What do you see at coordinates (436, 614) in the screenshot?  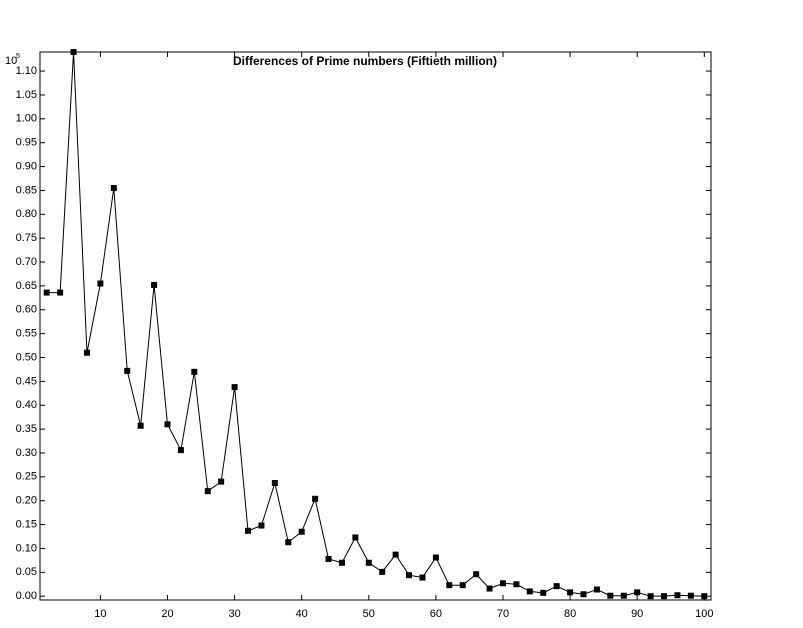 I see `x-tick-label: 60` at bounding box center [436, 614].